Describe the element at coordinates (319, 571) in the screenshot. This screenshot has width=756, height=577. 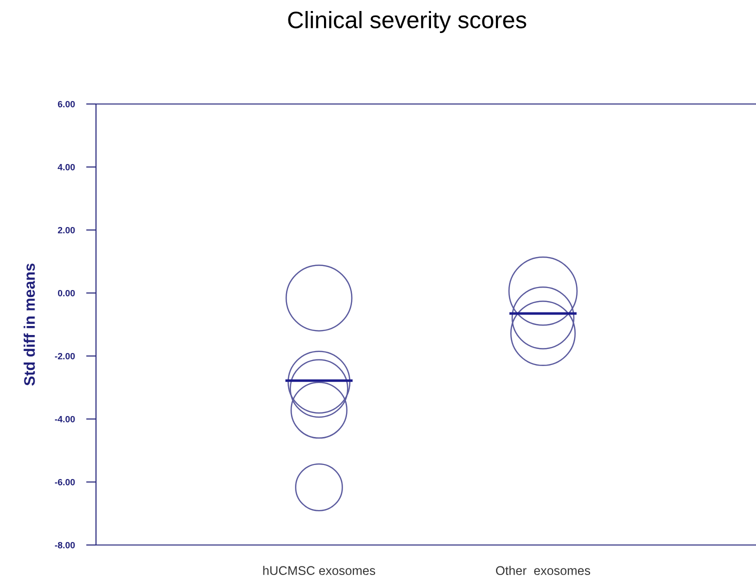
I see `x-tick-label: hUCMSC exosomes` at that location.